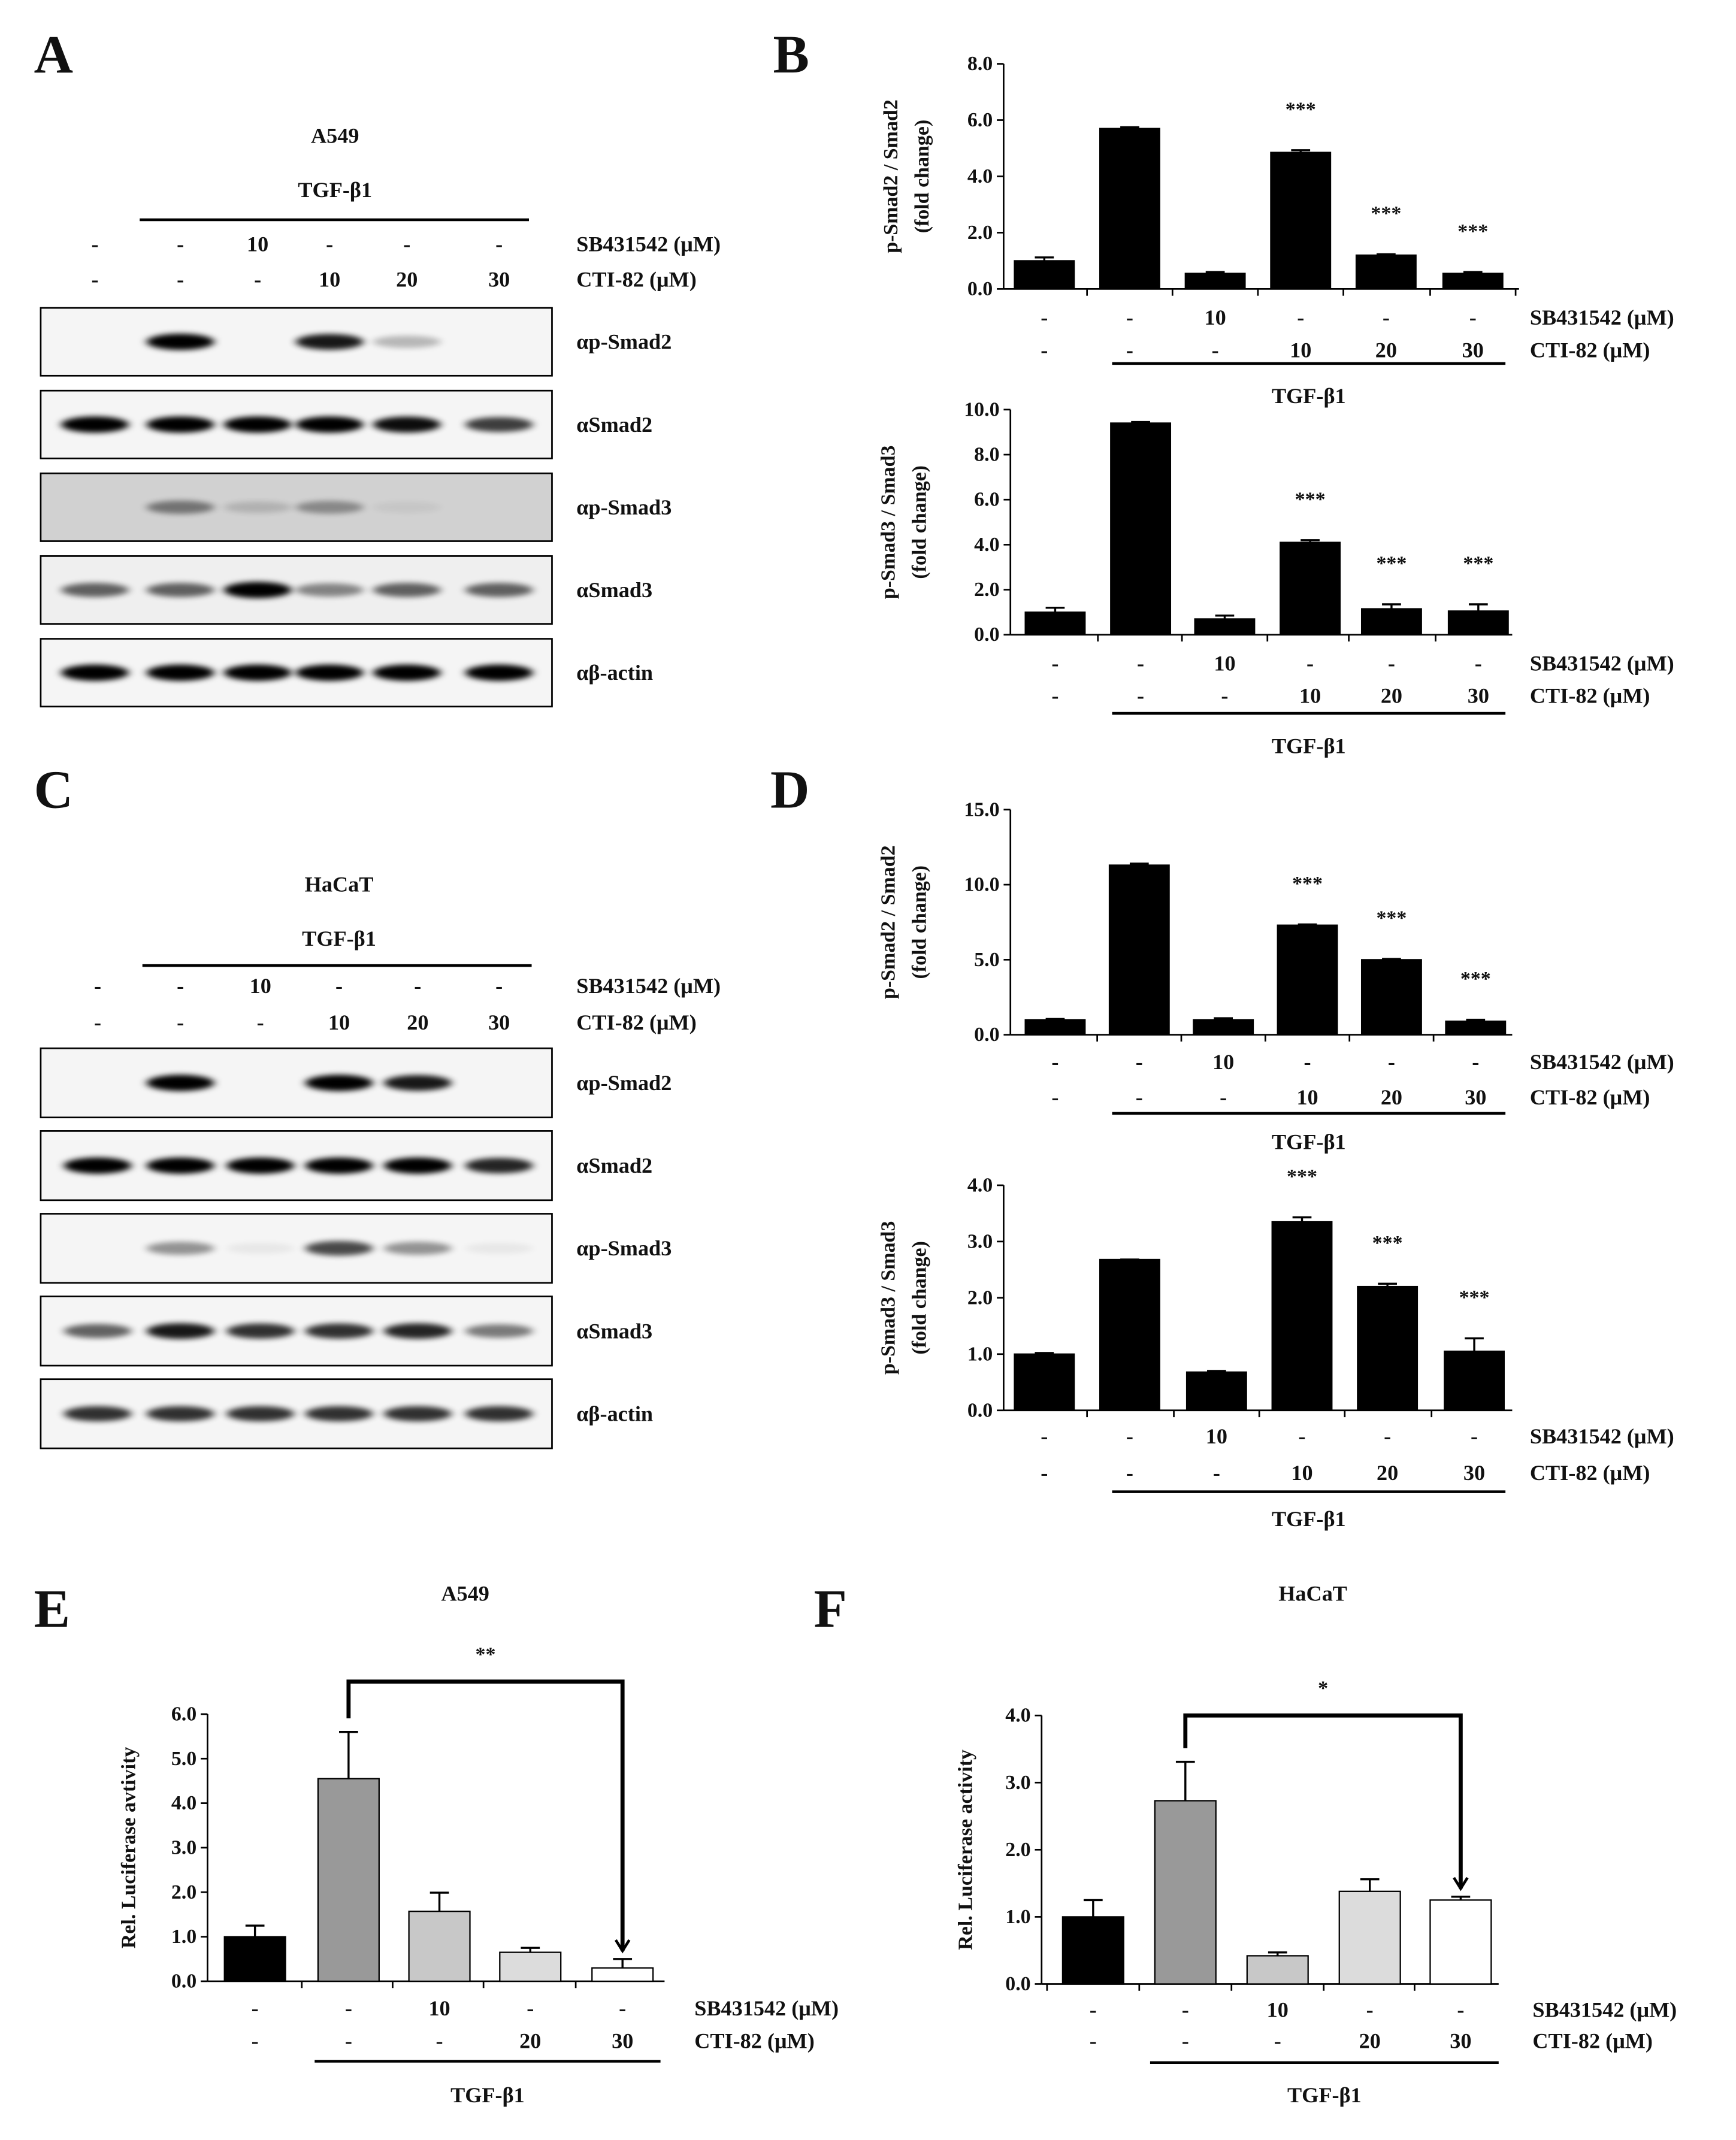 This screenshot has height=2140, width=1736. What do you see at coordinates (1312, 1593) in the screenshot?
I see `chart-title: HaCaT` at bounding box center [1312, 1593].